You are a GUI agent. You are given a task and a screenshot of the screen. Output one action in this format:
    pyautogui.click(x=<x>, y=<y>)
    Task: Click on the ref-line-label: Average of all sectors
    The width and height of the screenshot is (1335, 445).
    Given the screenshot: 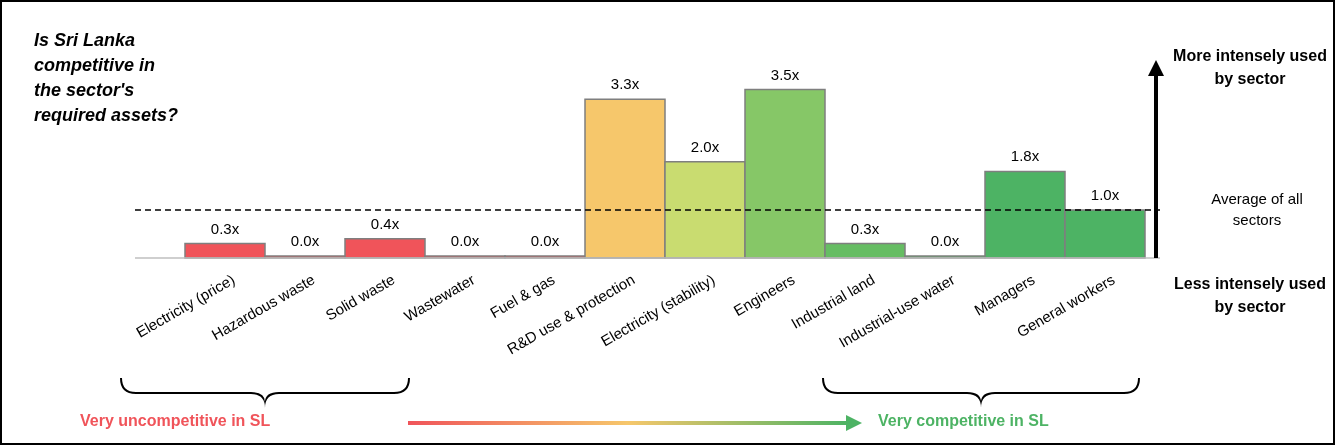 What is the action you would take?
    pyautogui.click(x=1257, y=209)
    